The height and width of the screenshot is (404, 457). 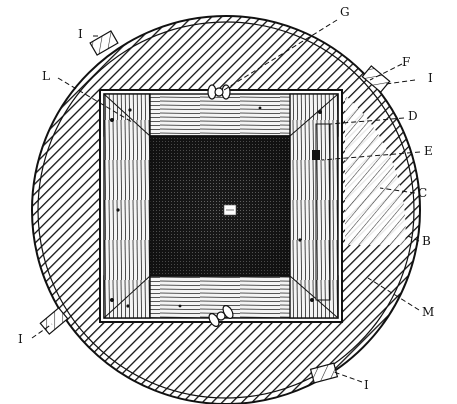 What do you see at coordinates (422, 193) in the screenshot?
I see `label-c: C` at bounding box center [422, 193].